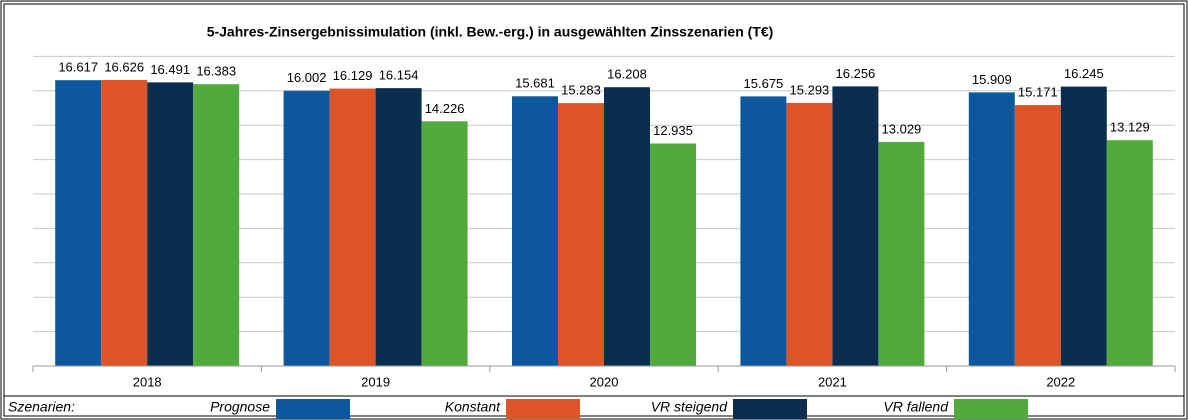 Image resolution: width=1188 pixels, height=420 pixels. I want to click on value-label: 16.256, so click(856, 73).